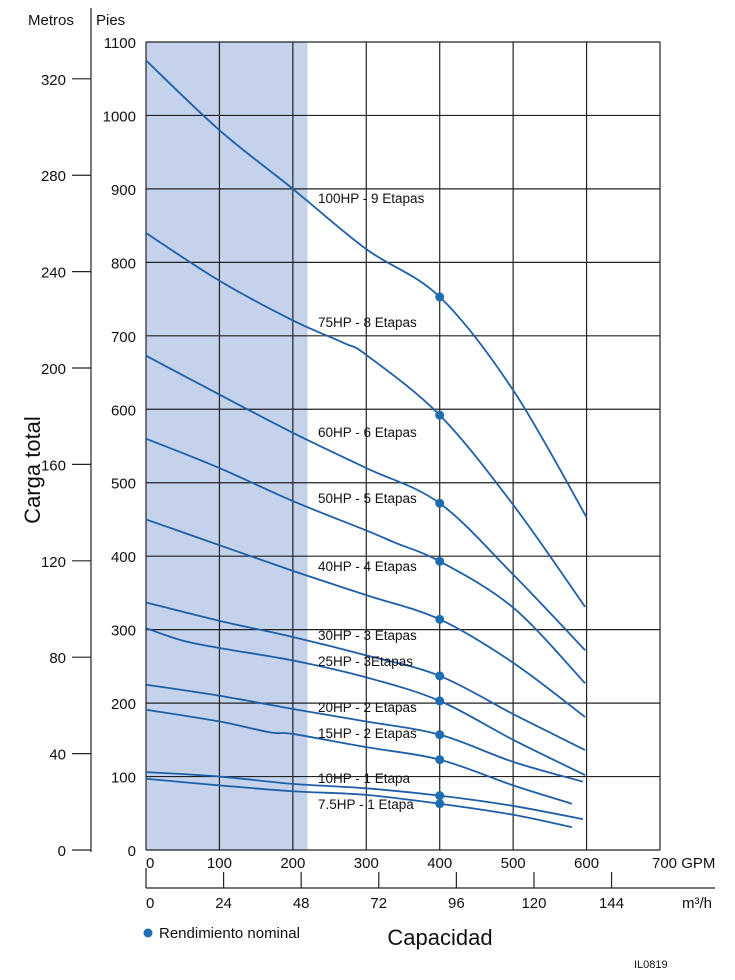 The height and width of the screenshot is (980, 735). Describe the element at coordinates (53, 176) in the screenshot. I see `y-tick-label-m: 280` at that location.